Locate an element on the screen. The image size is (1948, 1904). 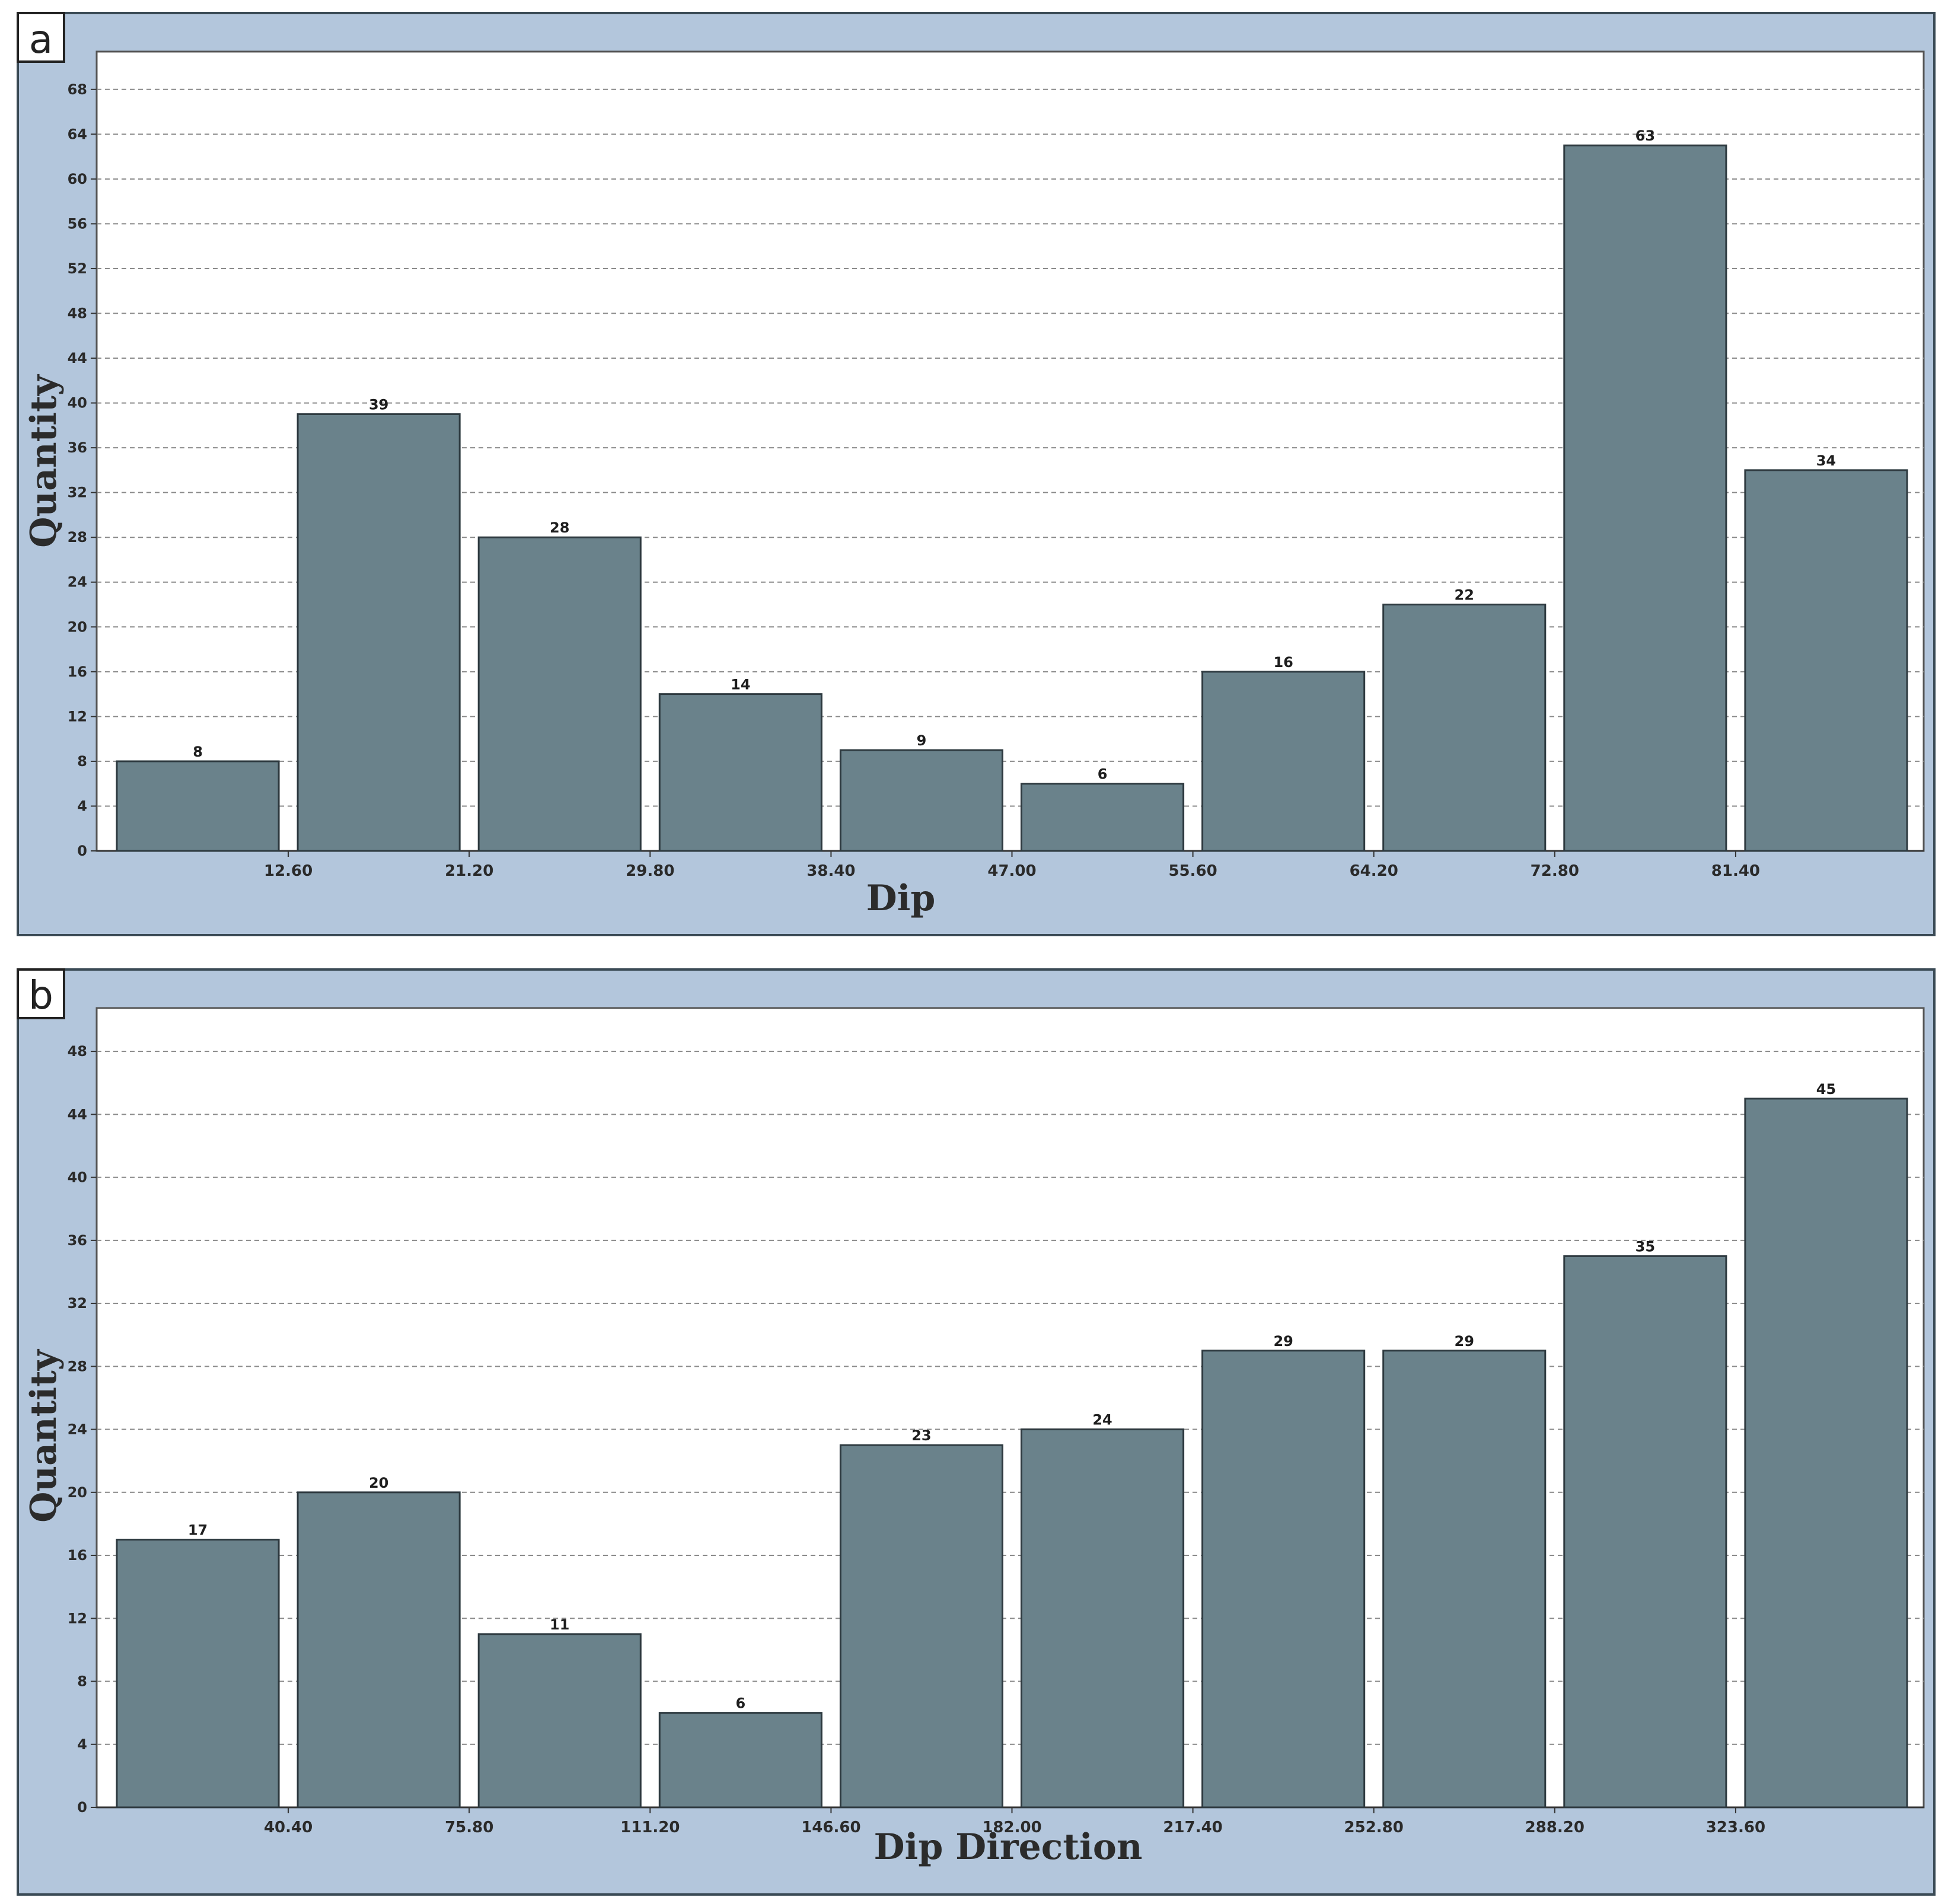
bar-value-label: 34 is located at coordinates (1826, 460).